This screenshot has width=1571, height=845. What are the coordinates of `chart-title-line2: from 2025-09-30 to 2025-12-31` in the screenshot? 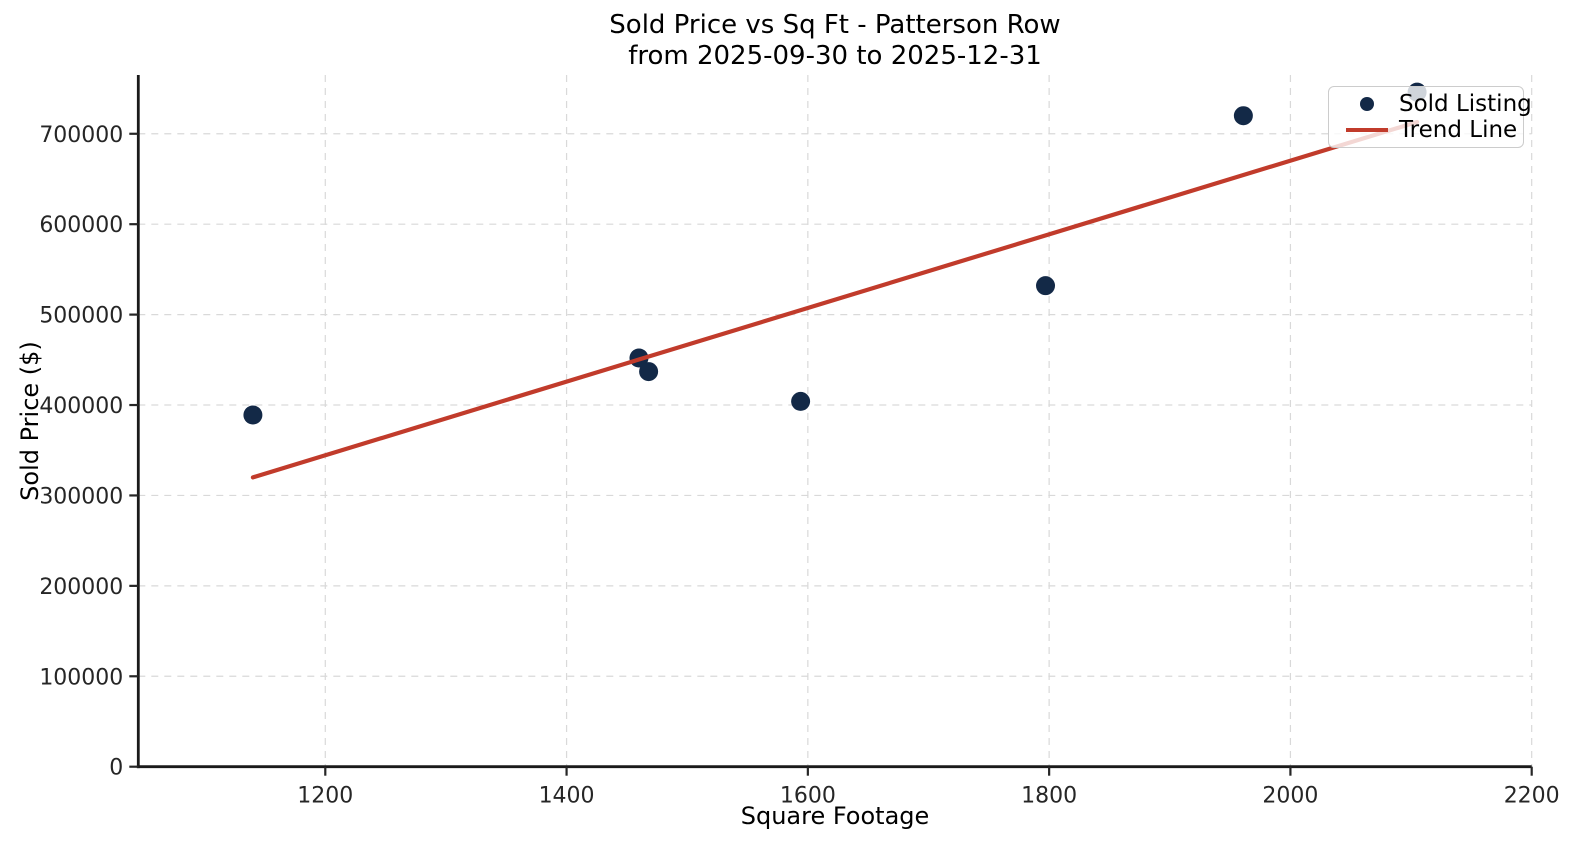 It's located at (835, 56).